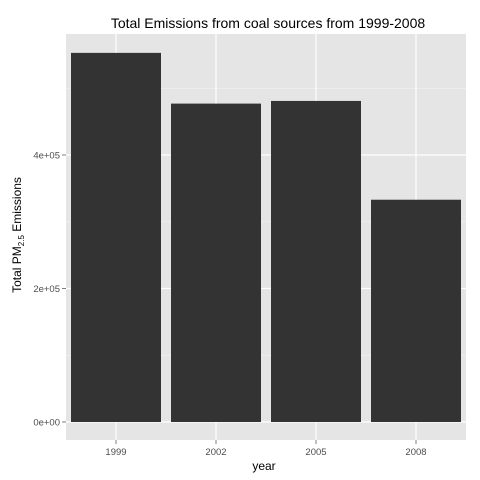 Image resolution: width=480 pixels, height=480 pixels. I want to click on y-tick-label: 0e+00, so click(46, 423).